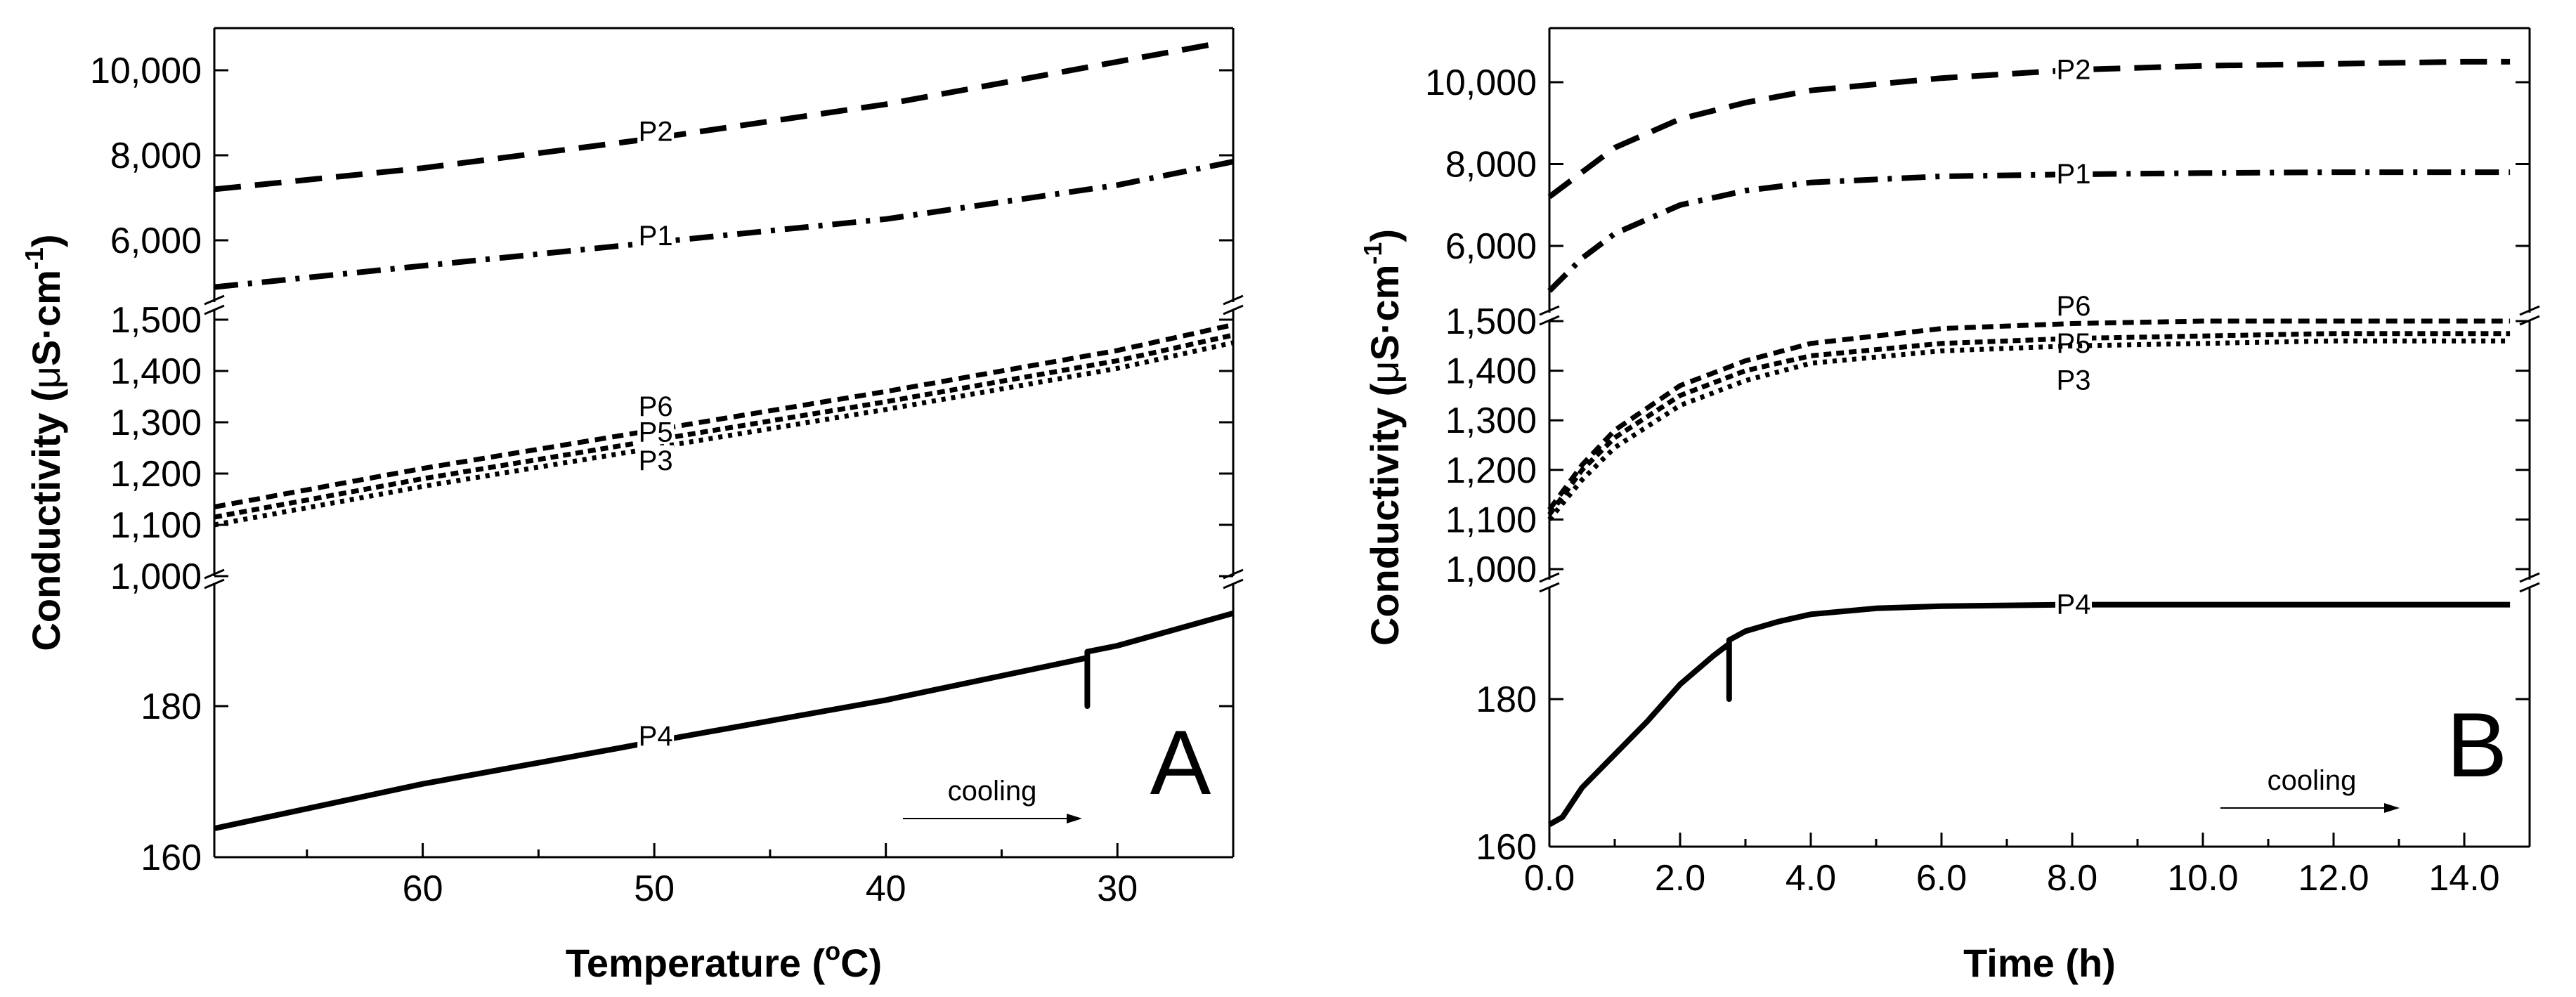 This screenshot has height=997, width=2576. I want to click on x-tick-label: 14.0, so click(2463, 879).